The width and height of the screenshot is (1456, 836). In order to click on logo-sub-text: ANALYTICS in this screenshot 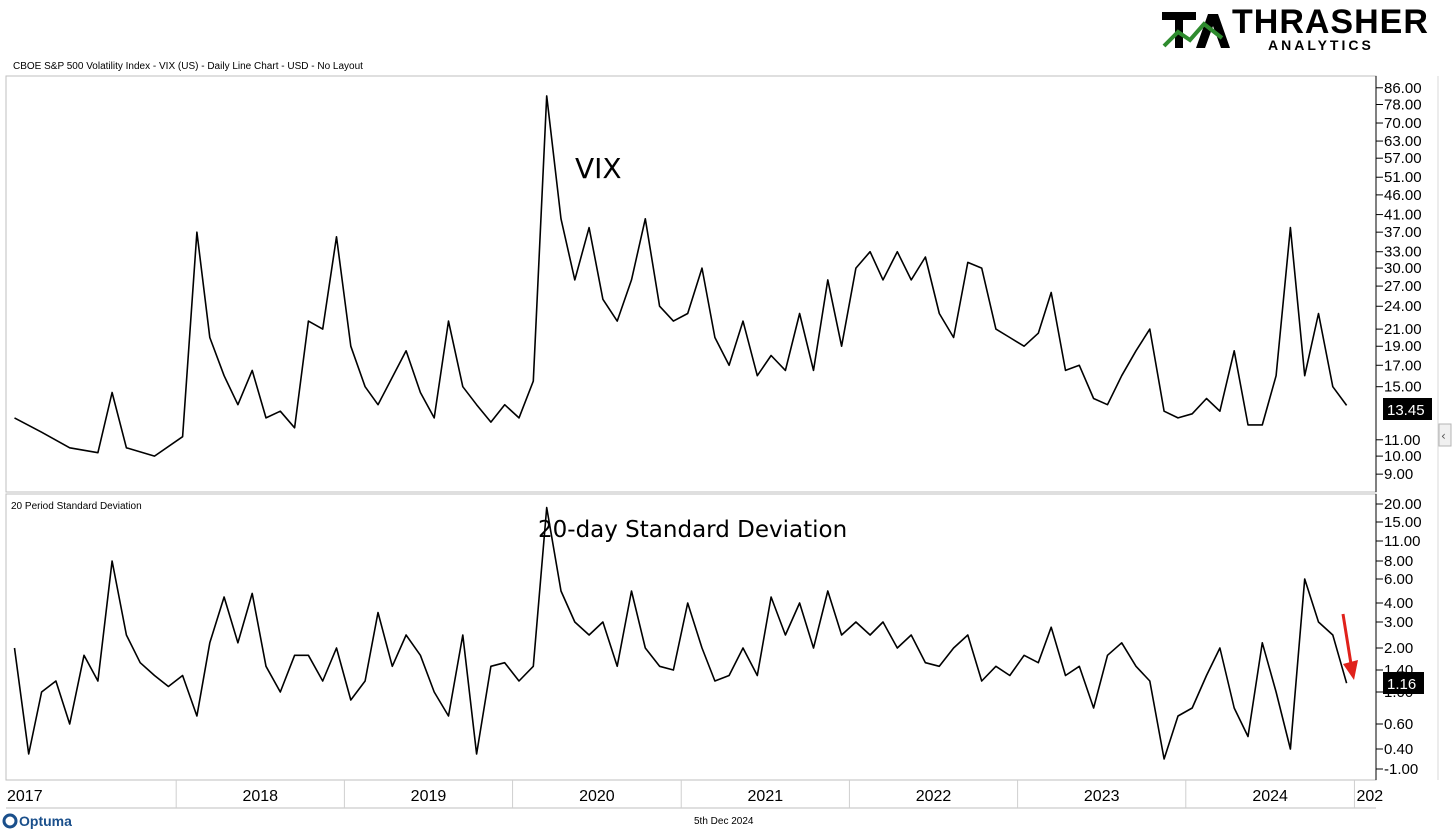, I will do `click(1321, 45)`.